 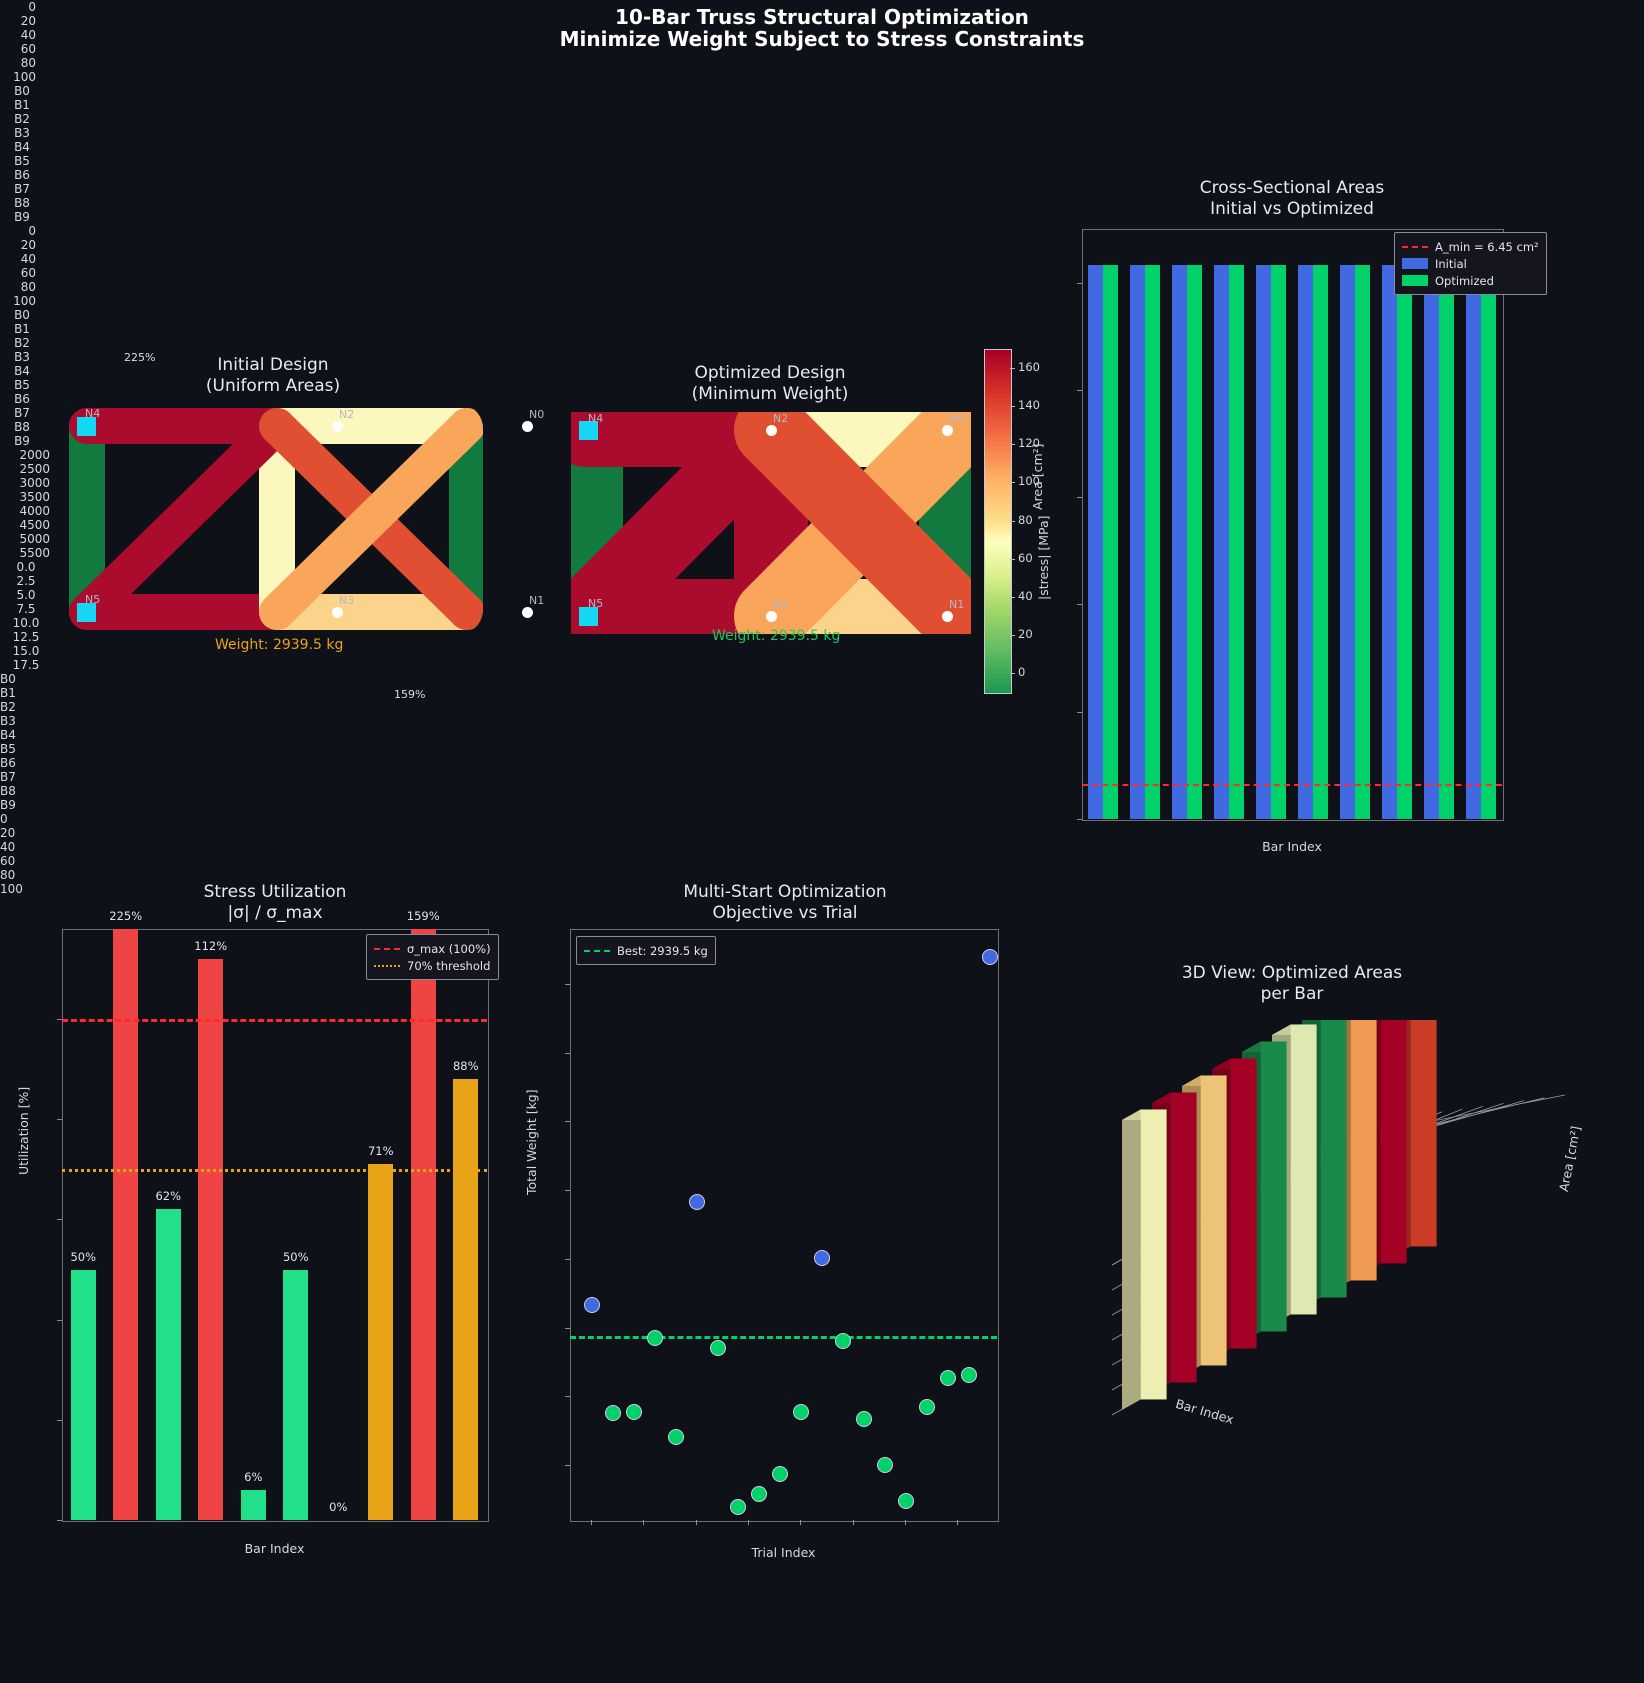 What do you see at coordinates (28, 287) in the screenshot?
I see `stress-y-tick-label: 80` at bounding box center [28, 287].